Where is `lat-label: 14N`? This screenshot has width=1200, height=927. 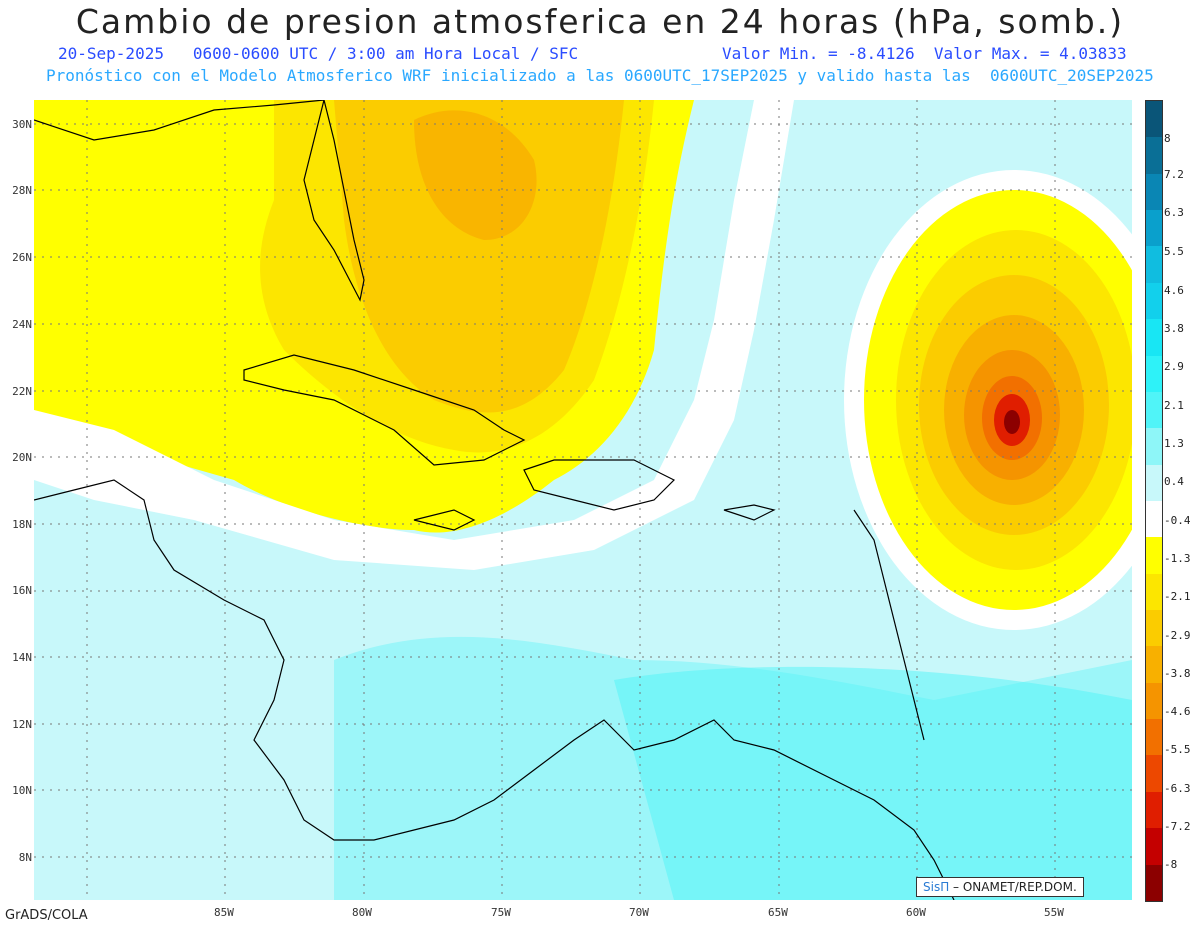
lat-label: 14N is located at coordinates (22, 657).